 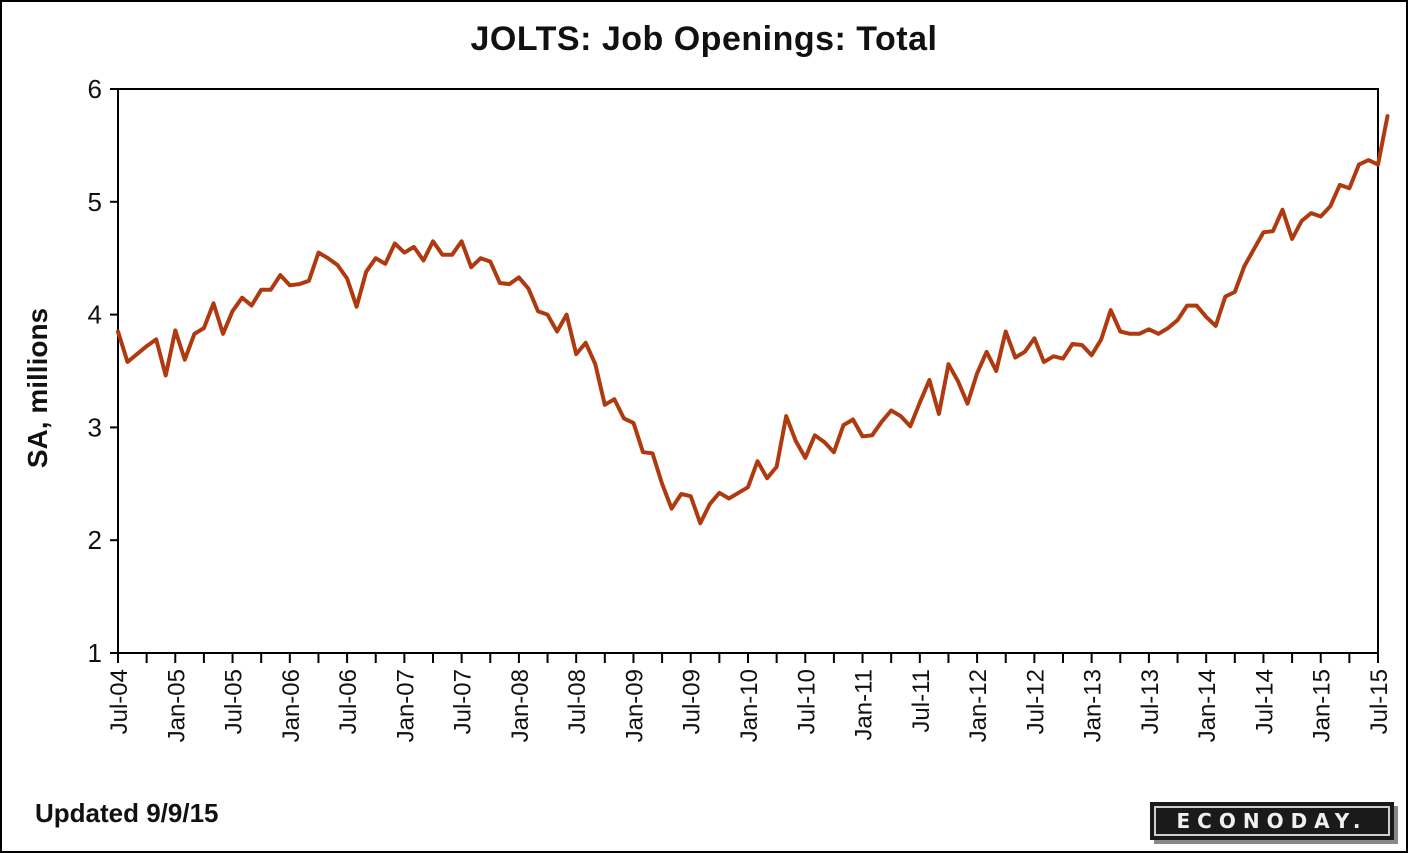 I want to click on econoday-logo: ECONODAY., so click(x=1272, y=821).